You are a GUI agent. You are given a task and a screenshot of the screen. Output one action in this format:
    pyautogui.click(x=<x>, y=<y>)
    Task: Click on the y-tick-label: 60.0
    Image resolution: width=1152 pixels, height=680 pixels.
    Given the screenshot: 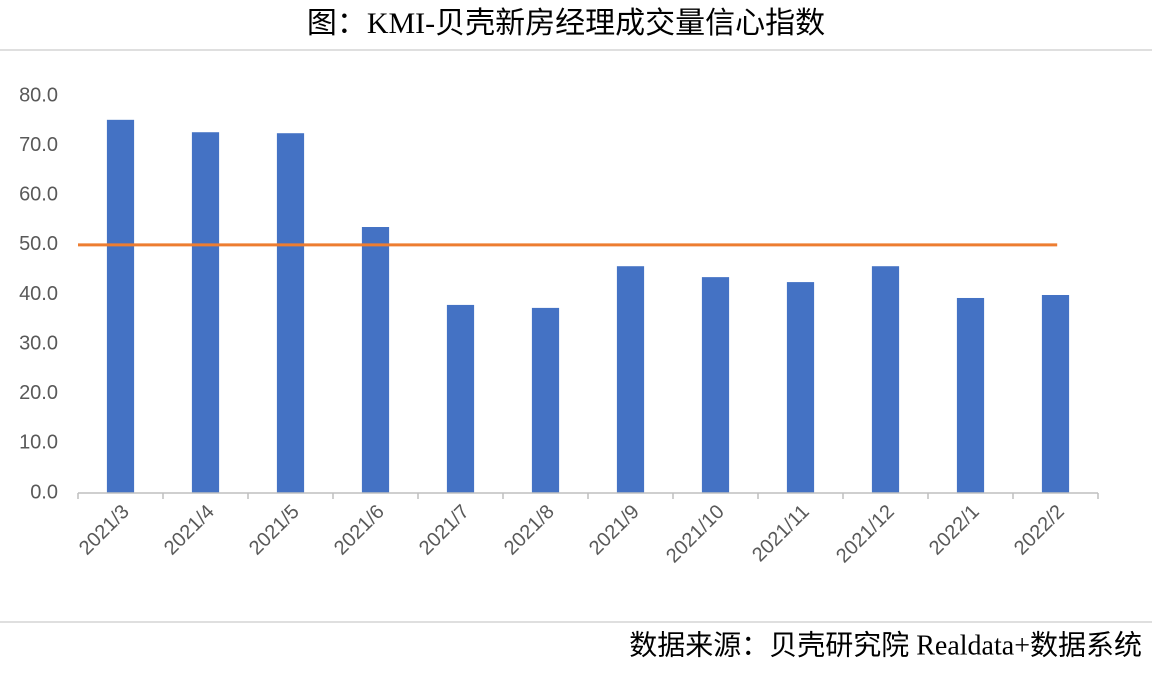 What is the action you would take?
    pyautogui.click(x=38, y=195)
    